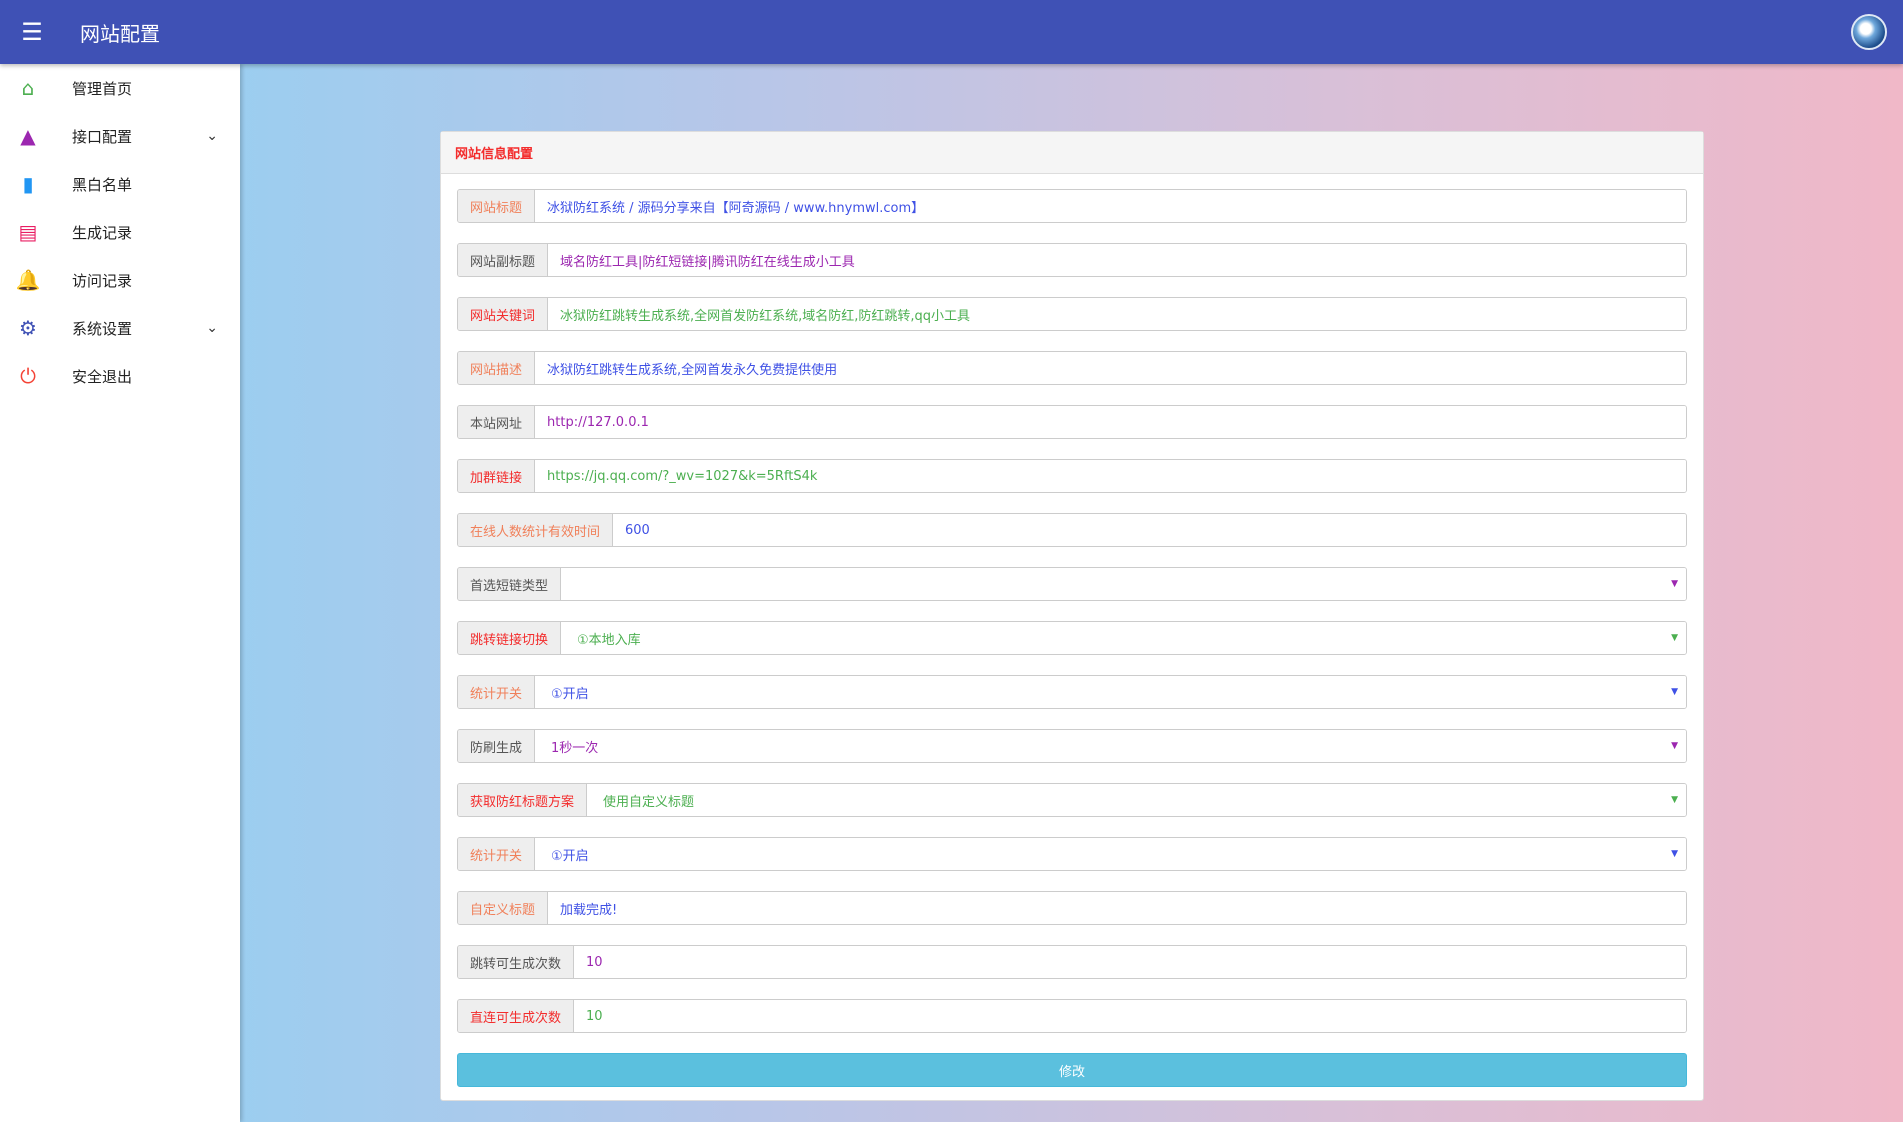 This screenshot has height=1122, width=1903. What do you see at coordinates (102, 136) in the screenshot?
I see `sidebar-item-label: 接口配置` at bounding box center [102, 136].